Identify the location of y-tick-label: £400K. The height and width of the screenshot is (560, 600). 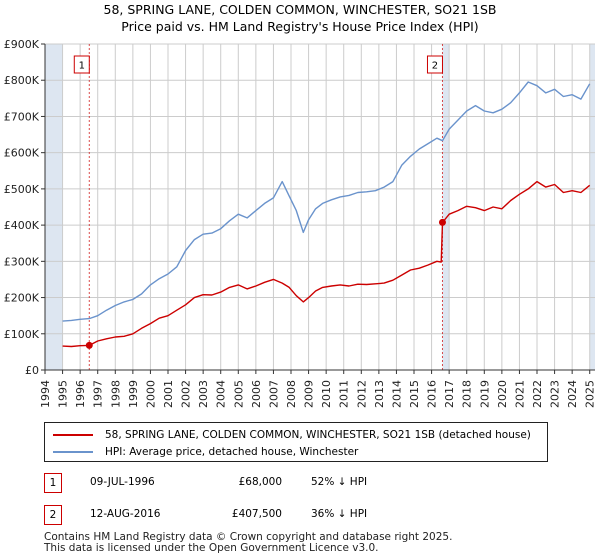
(22, 225).